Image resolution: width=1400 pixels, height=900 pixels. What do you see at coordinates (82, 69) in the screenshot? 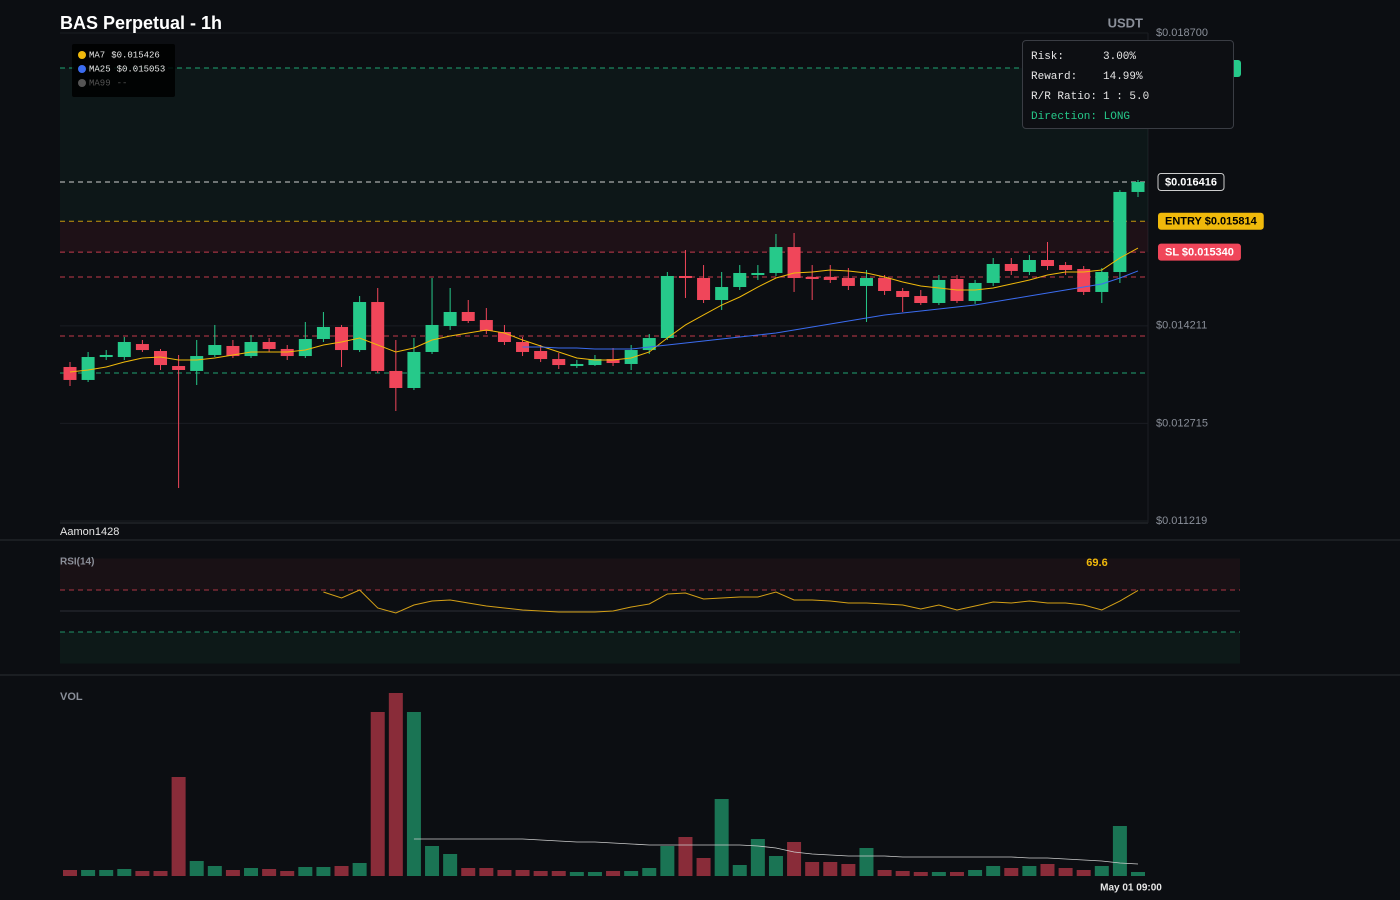
I see `legend-dot` at bounding box center [82, 69].